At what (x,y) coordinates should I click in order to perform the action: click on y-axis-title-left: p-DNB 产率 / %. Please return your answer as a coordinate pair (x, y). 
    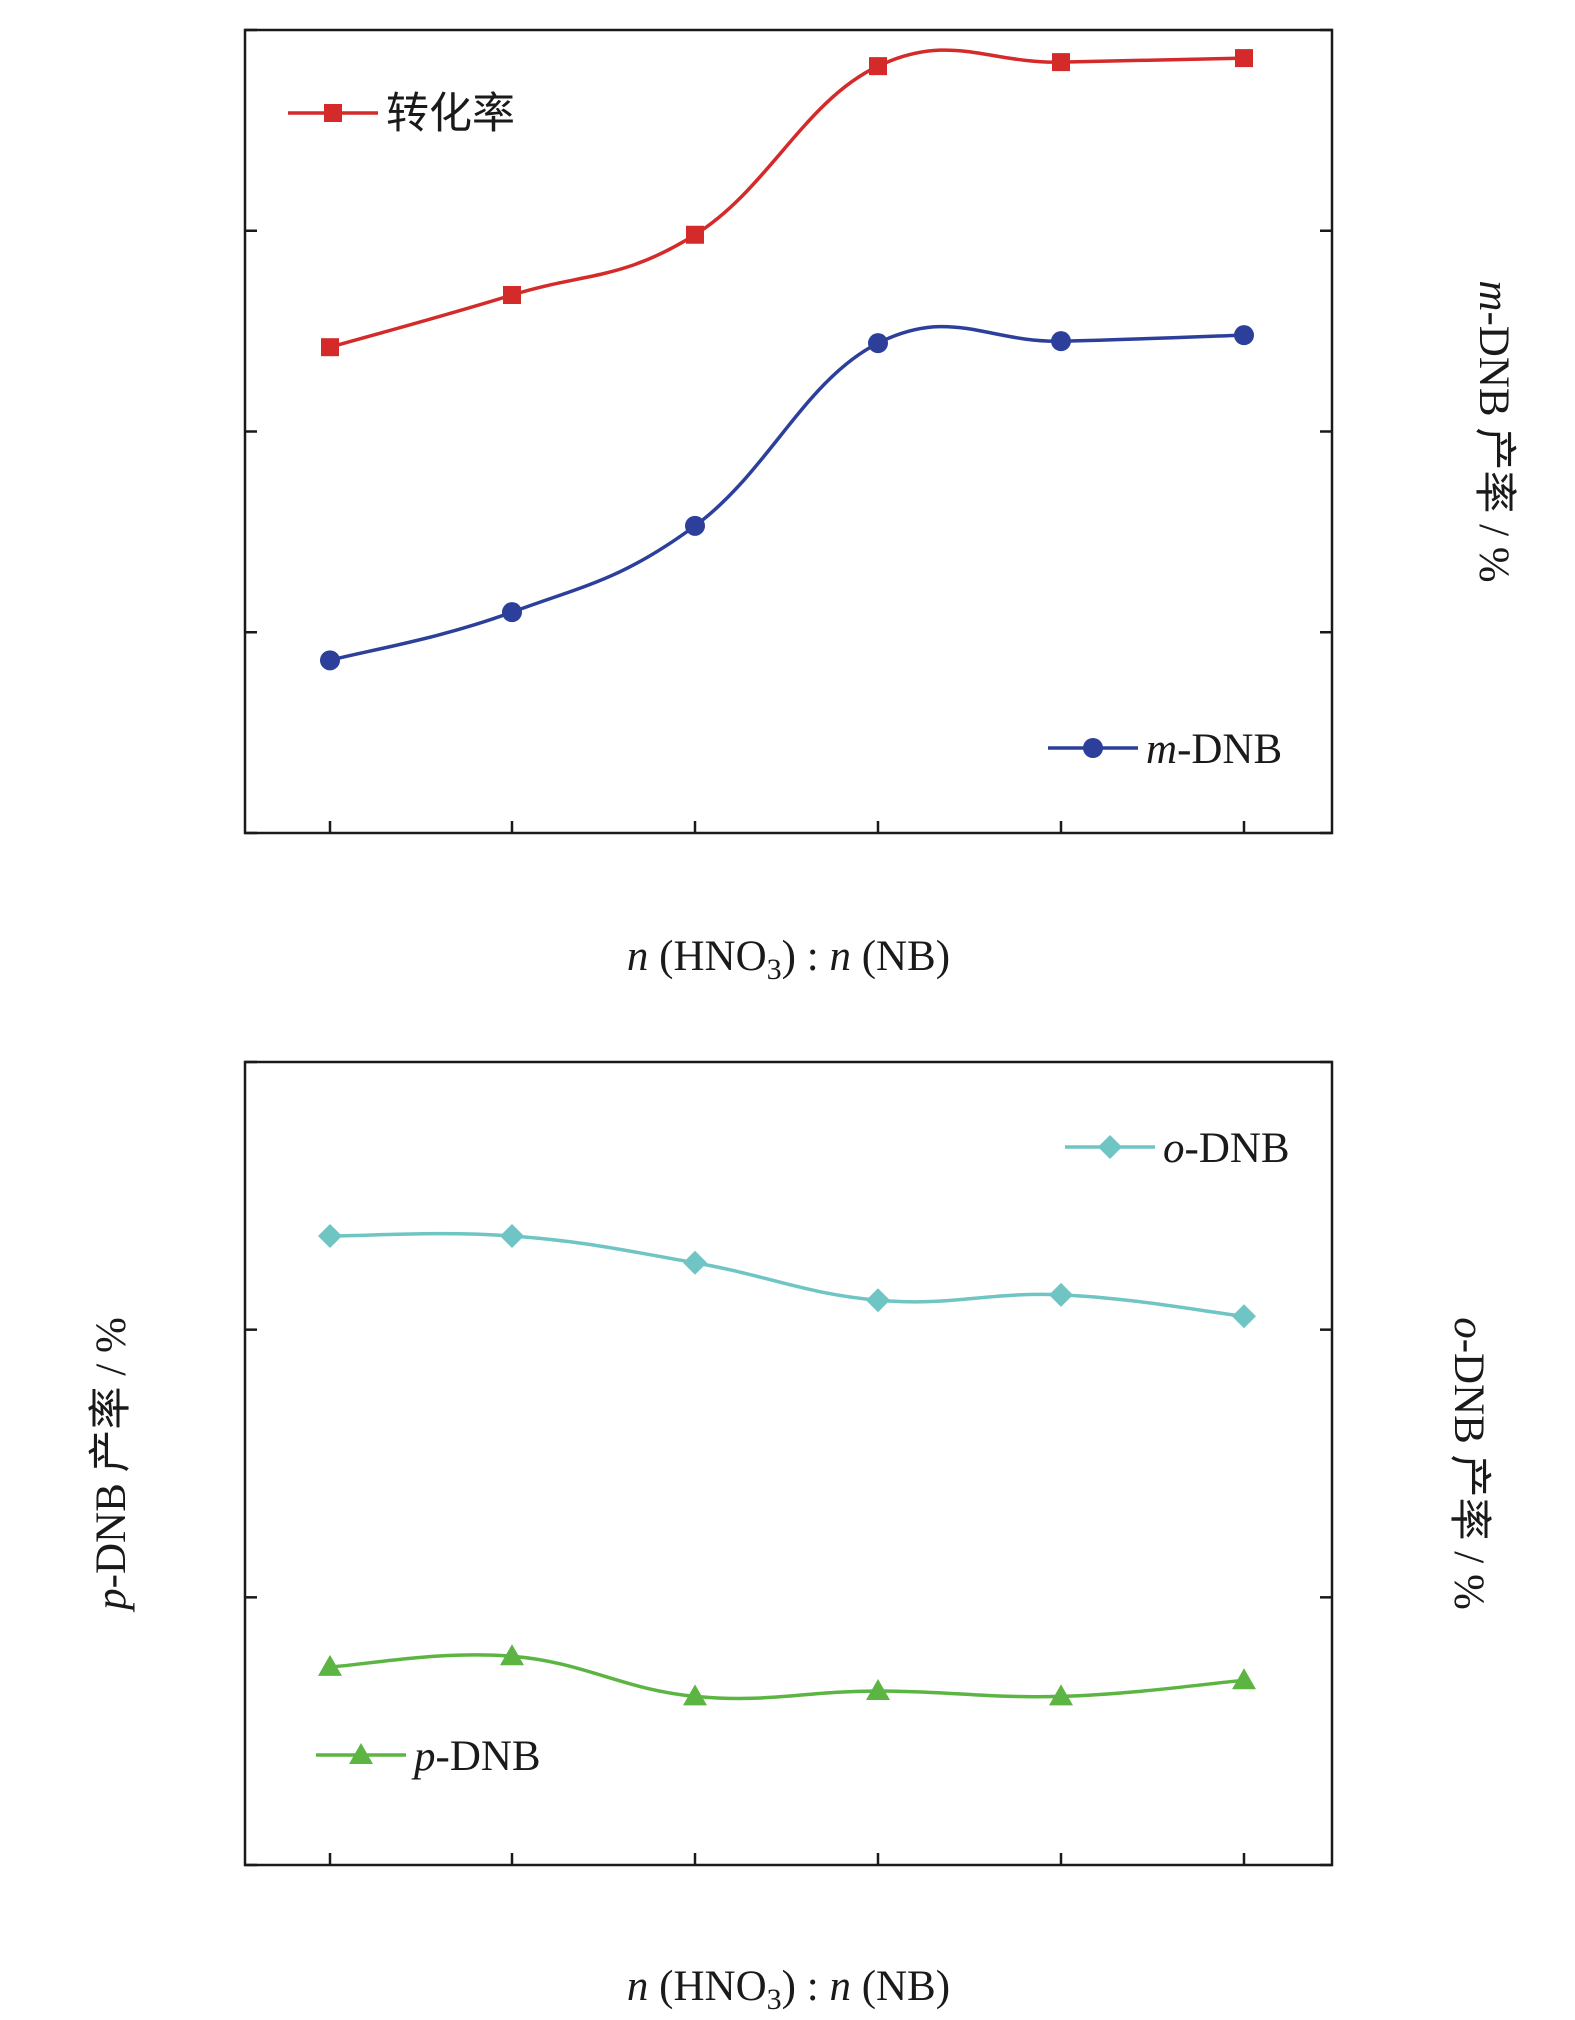
    Looking at the image, I should click on (111, 1465).